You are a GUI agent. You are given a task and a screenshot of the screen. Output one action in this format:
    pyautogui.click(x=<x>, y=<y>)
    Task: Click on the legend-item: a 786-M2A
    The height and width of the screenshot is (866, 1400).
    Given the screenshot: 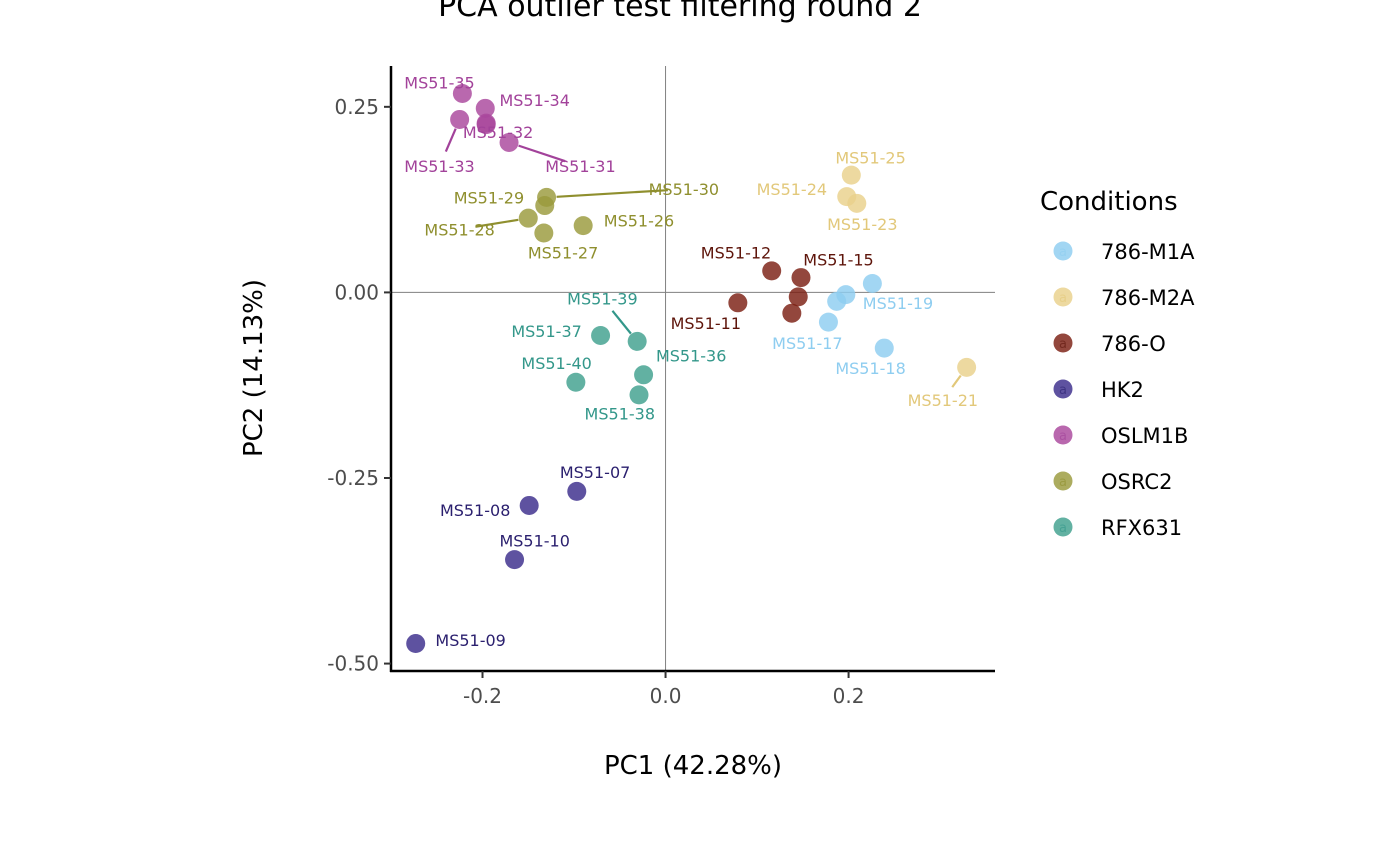 What is the action you would take?
    pyautogui.click(x=1124, y=298)
    